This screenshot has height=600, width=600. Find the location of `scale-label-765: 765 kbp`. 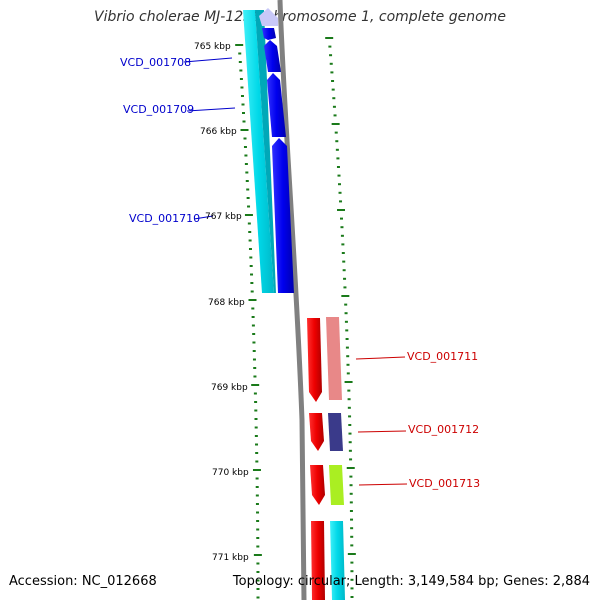

scale-label-765: 765 kbp is located at coordinates (212, 47).